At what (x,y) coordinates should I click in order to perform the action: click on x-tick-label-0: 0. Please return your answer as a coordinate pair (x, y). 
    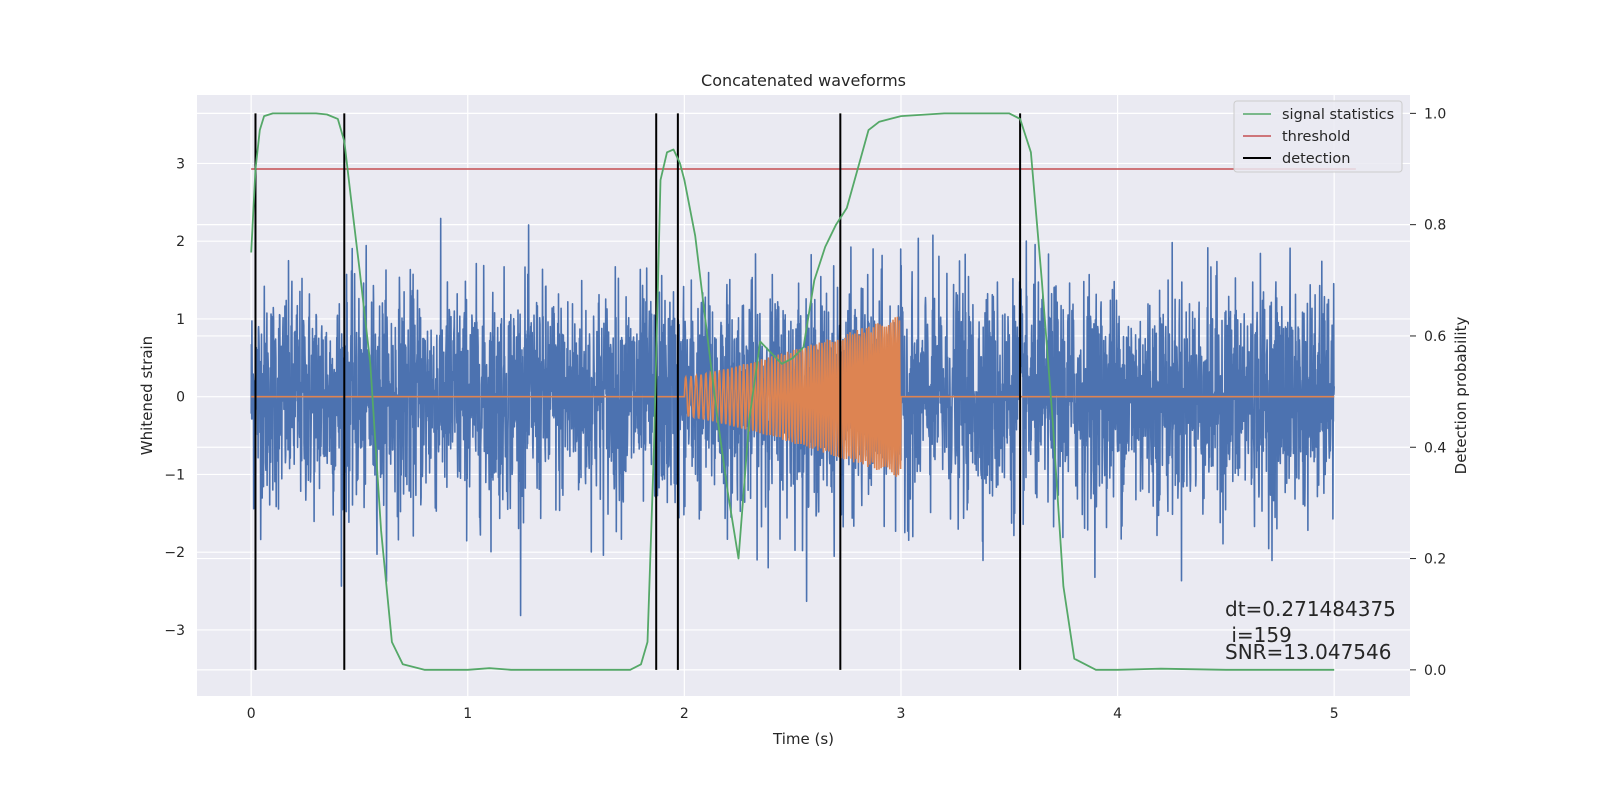
    Looking at the image, I should click on (251, 714).